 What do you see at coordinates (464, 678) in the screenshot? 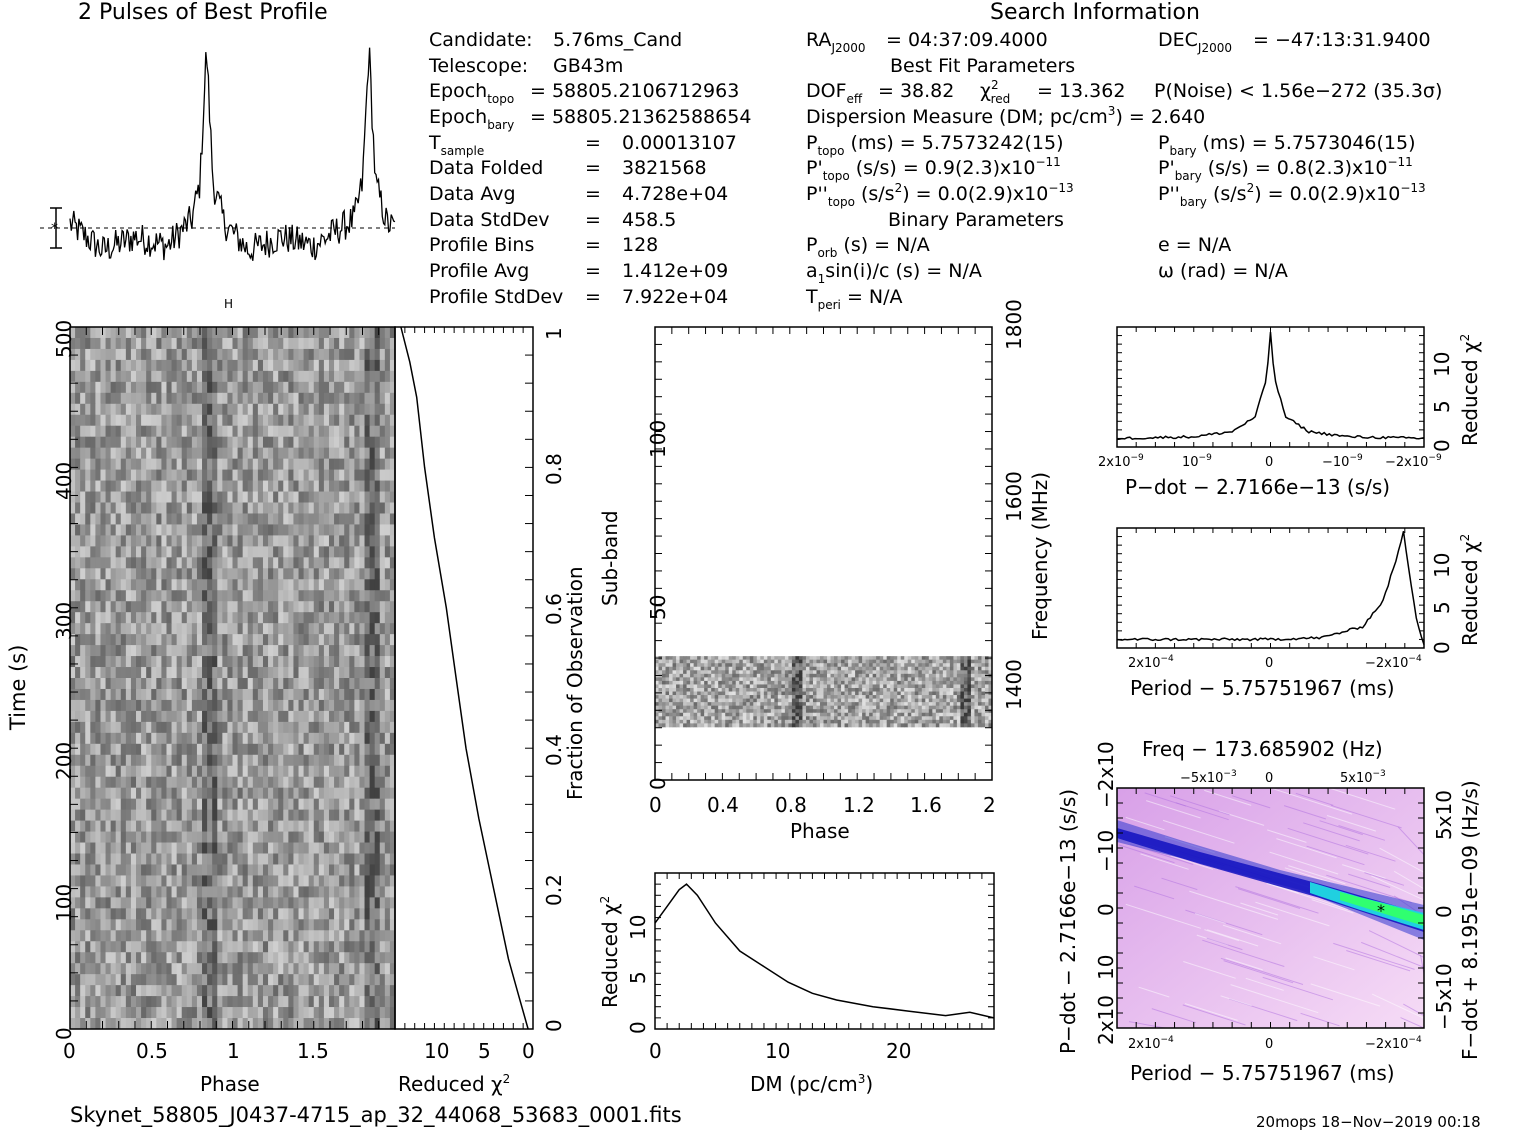
I see `chi2-time-frame` at bounding box center [464, 678].